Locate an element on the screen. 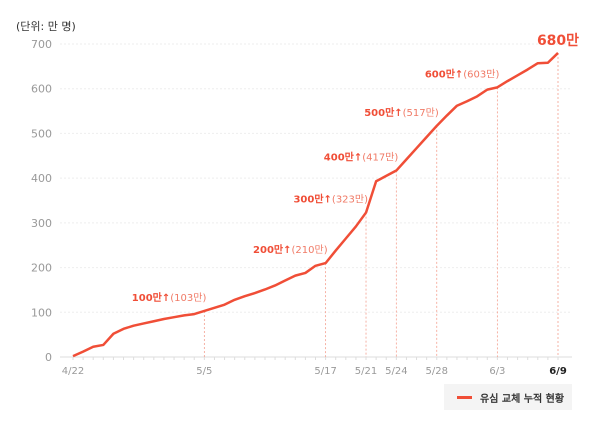  x-tick-label: 6/3 is located at coordinates (497, 371).